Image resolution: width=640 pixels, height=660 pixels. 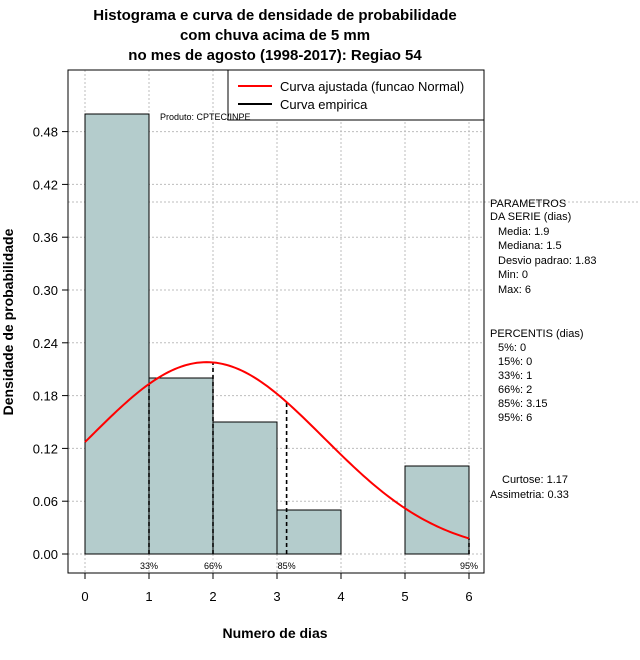 What do you see at coordinates (45, 237) in the screenshot?
I see `y-tick-label-0.36: 0.36` at bounding box center [45, 237].